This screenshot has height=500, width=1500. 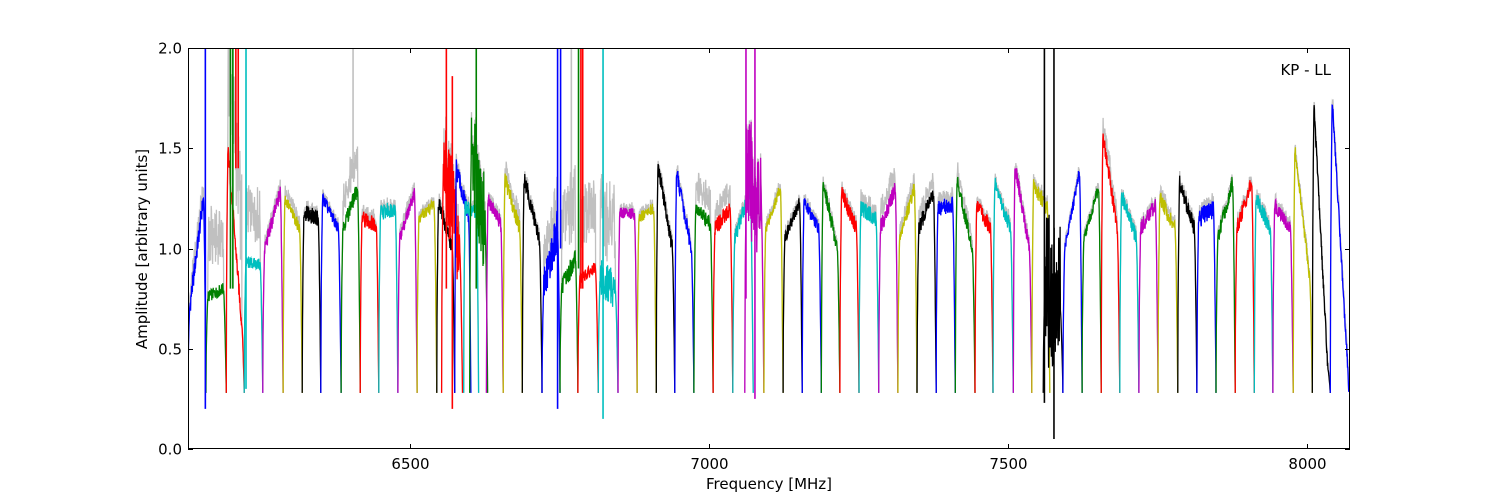 What do you see at coordinates (170, 149) in the screenshot?
I see `y-tick-label: 1.5` at bounding box center [170, 149].